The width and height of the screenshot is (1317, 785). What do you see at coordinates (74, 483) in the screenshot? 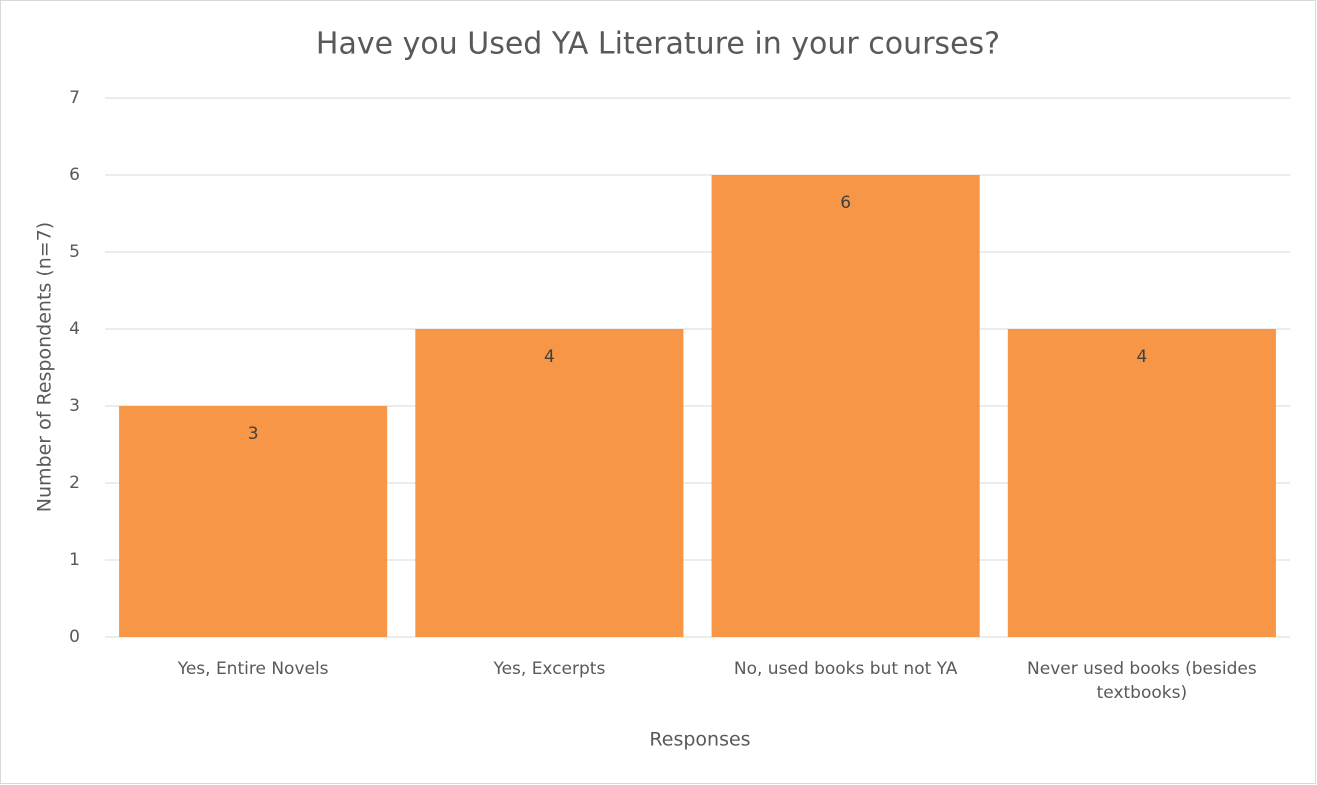
I see `y-tick-label: 2` at bounding box center [74, 483].